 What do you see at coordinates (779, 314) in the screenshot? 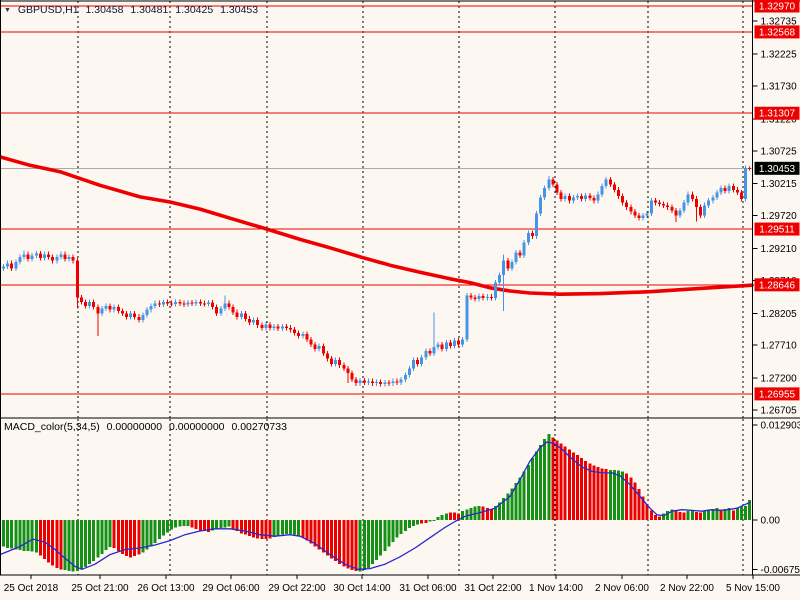
I see `price-tick-label: 1.28205` at bounding box center [779, 314].